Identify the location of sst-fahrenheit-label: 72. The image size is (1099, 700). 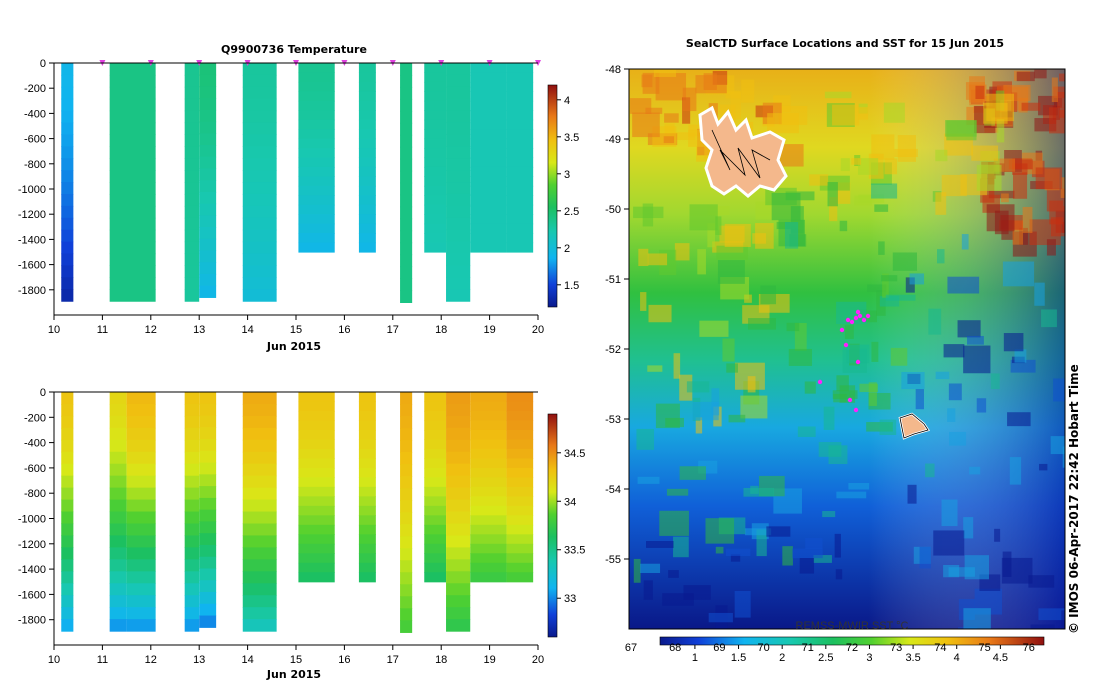
(852, 648).